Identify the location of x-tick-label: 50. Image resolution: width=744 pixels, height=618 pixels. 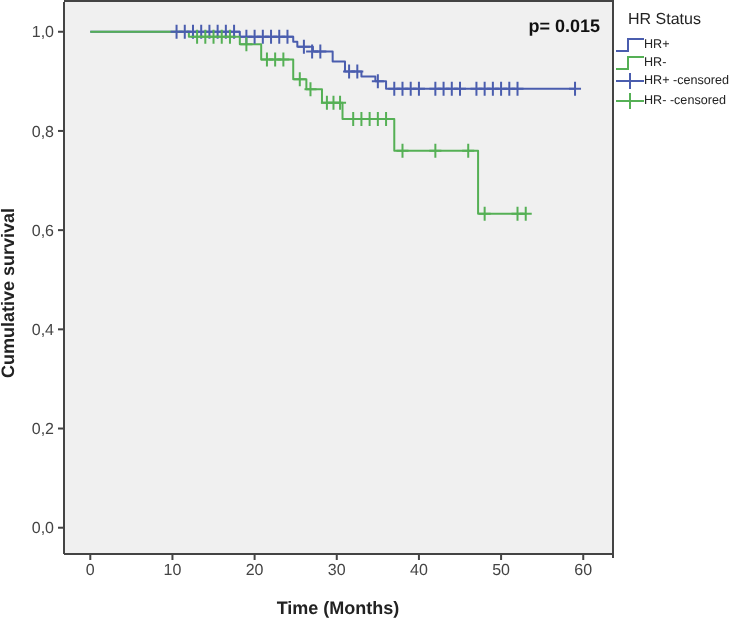
(502, 570).